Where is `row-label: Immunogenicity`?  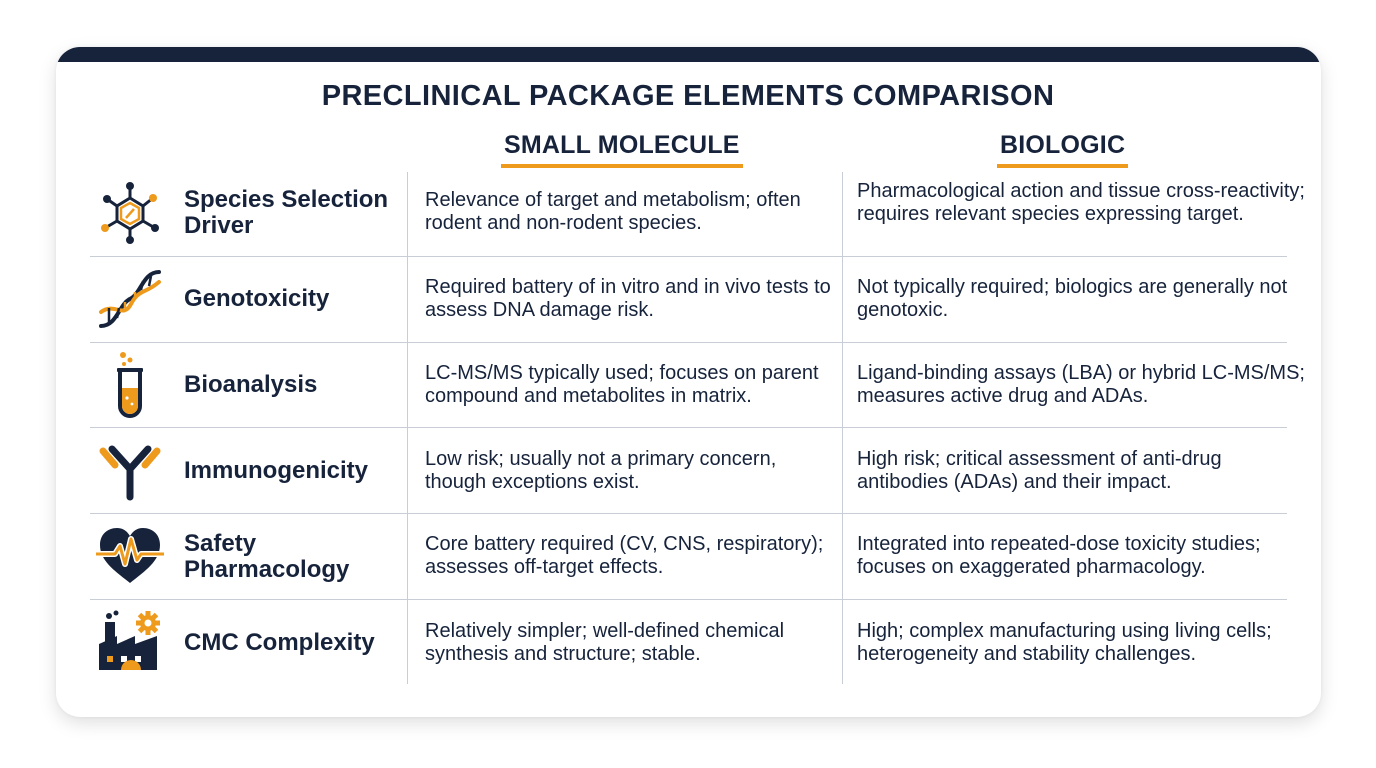 row-label: Immunogenicity is located at coordinates (276, 470).